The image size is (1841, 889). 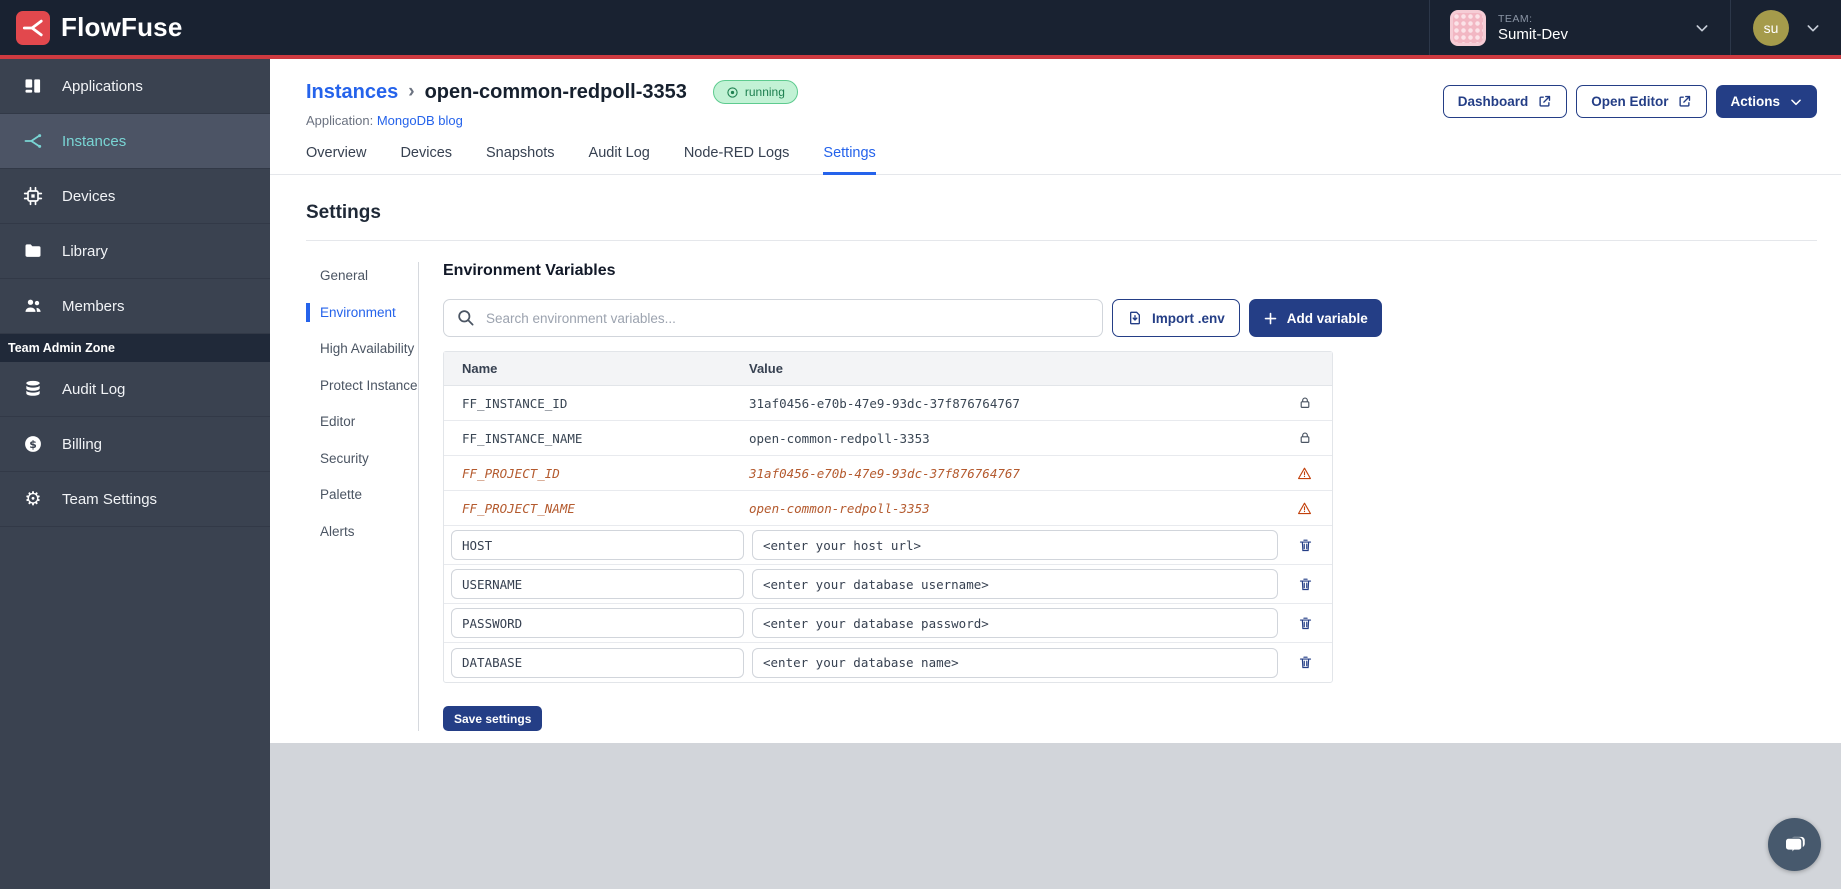 I want to click on import-file-icon, so click(x=1135, y=318).